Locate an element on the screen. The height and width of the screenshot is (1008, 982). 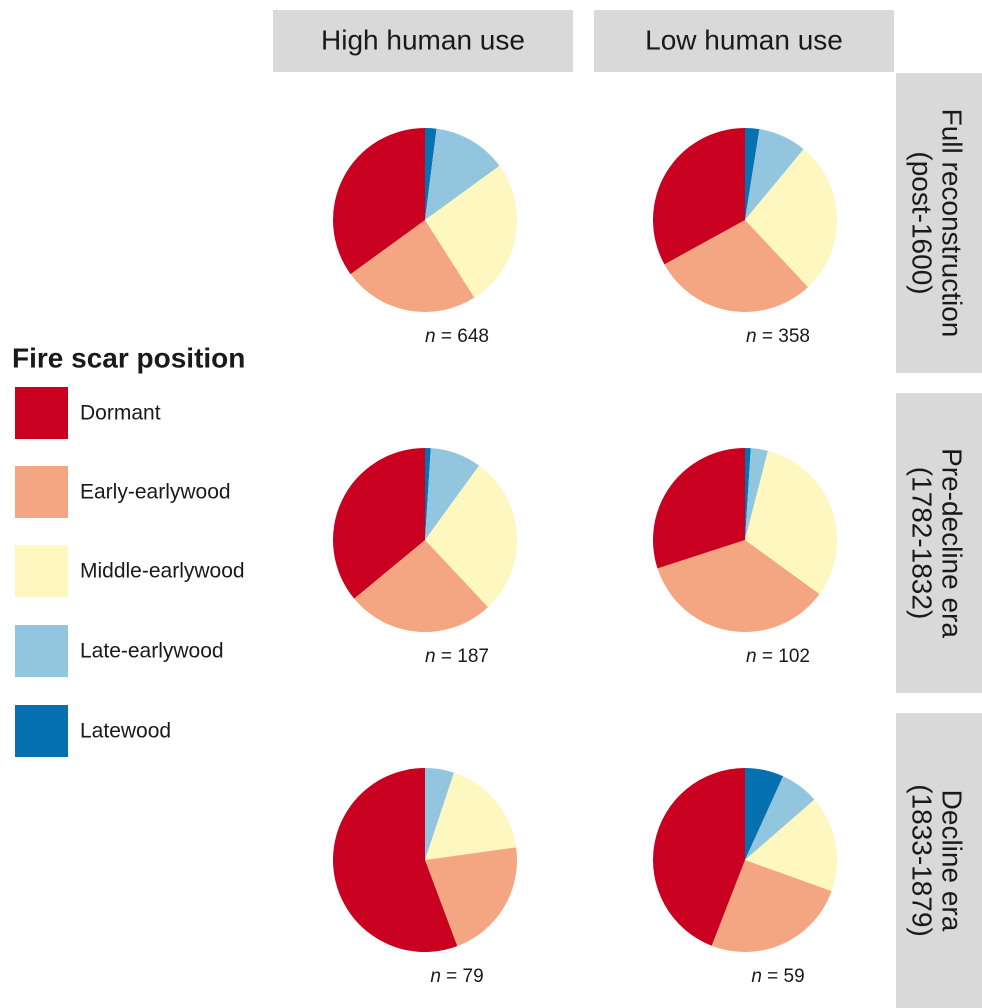
legend-title: Fire scar position is located at coordinates (128, 357).